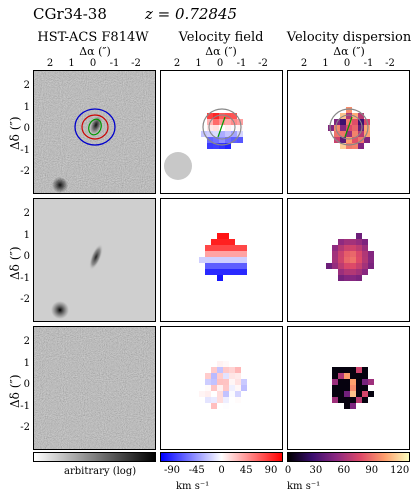  Describe the element at coordinates (26, 213) in the screenshot. I see `y-tick-label: 2` at that location.